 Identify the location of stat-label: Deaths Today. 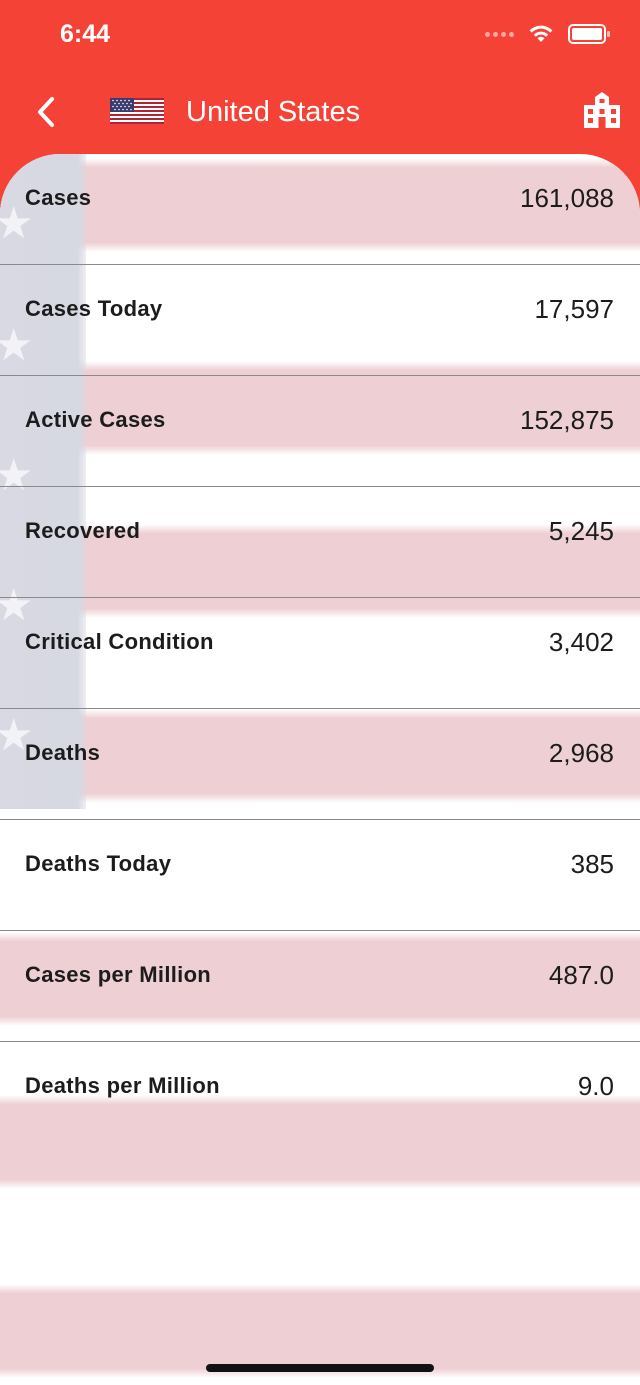
(98, 863).